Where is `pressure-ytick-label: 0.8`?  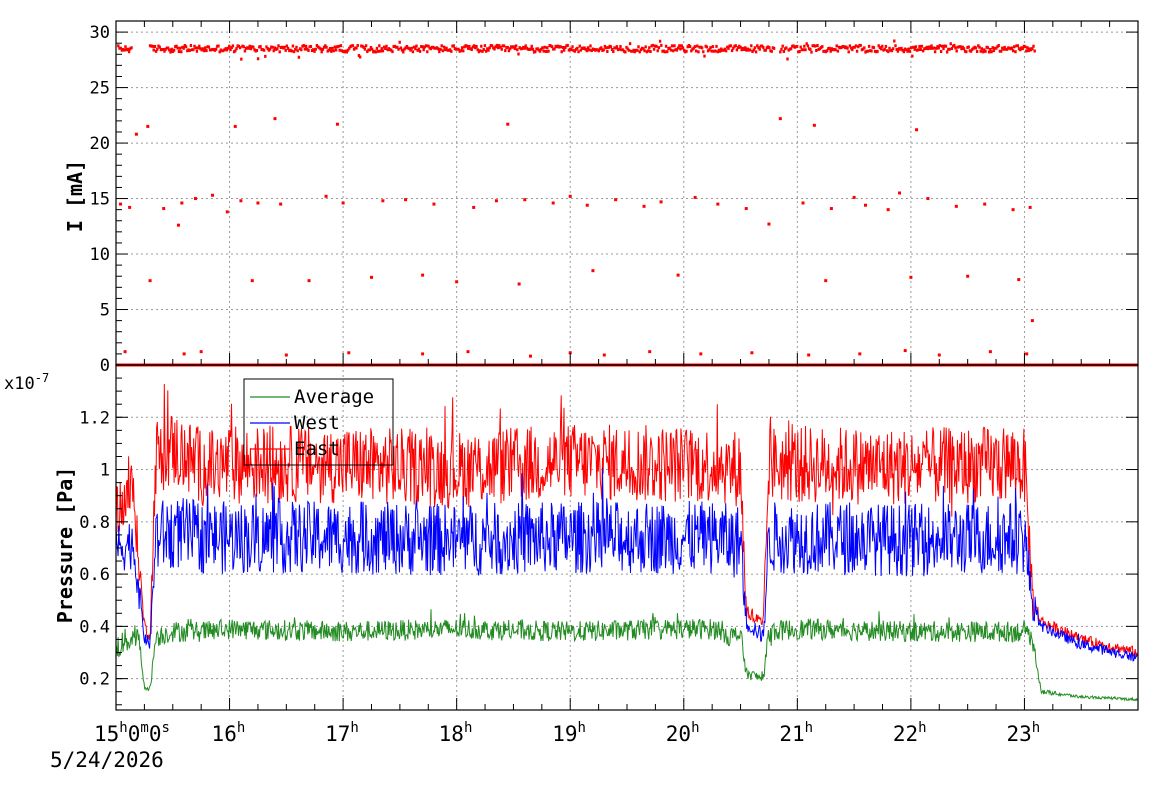
pressure-ytick-label: 0.8 is located at coordinates (94, 523).